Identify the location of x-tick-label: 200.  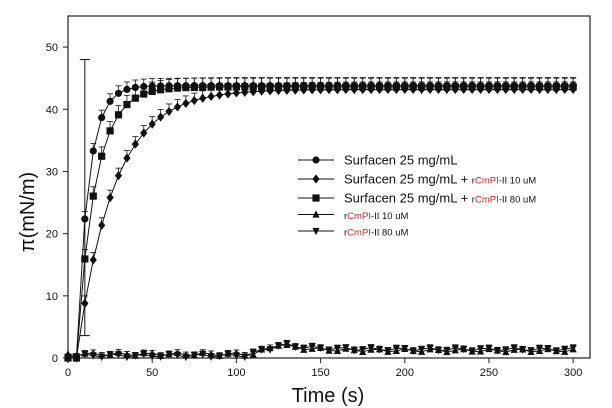
(405, 373).